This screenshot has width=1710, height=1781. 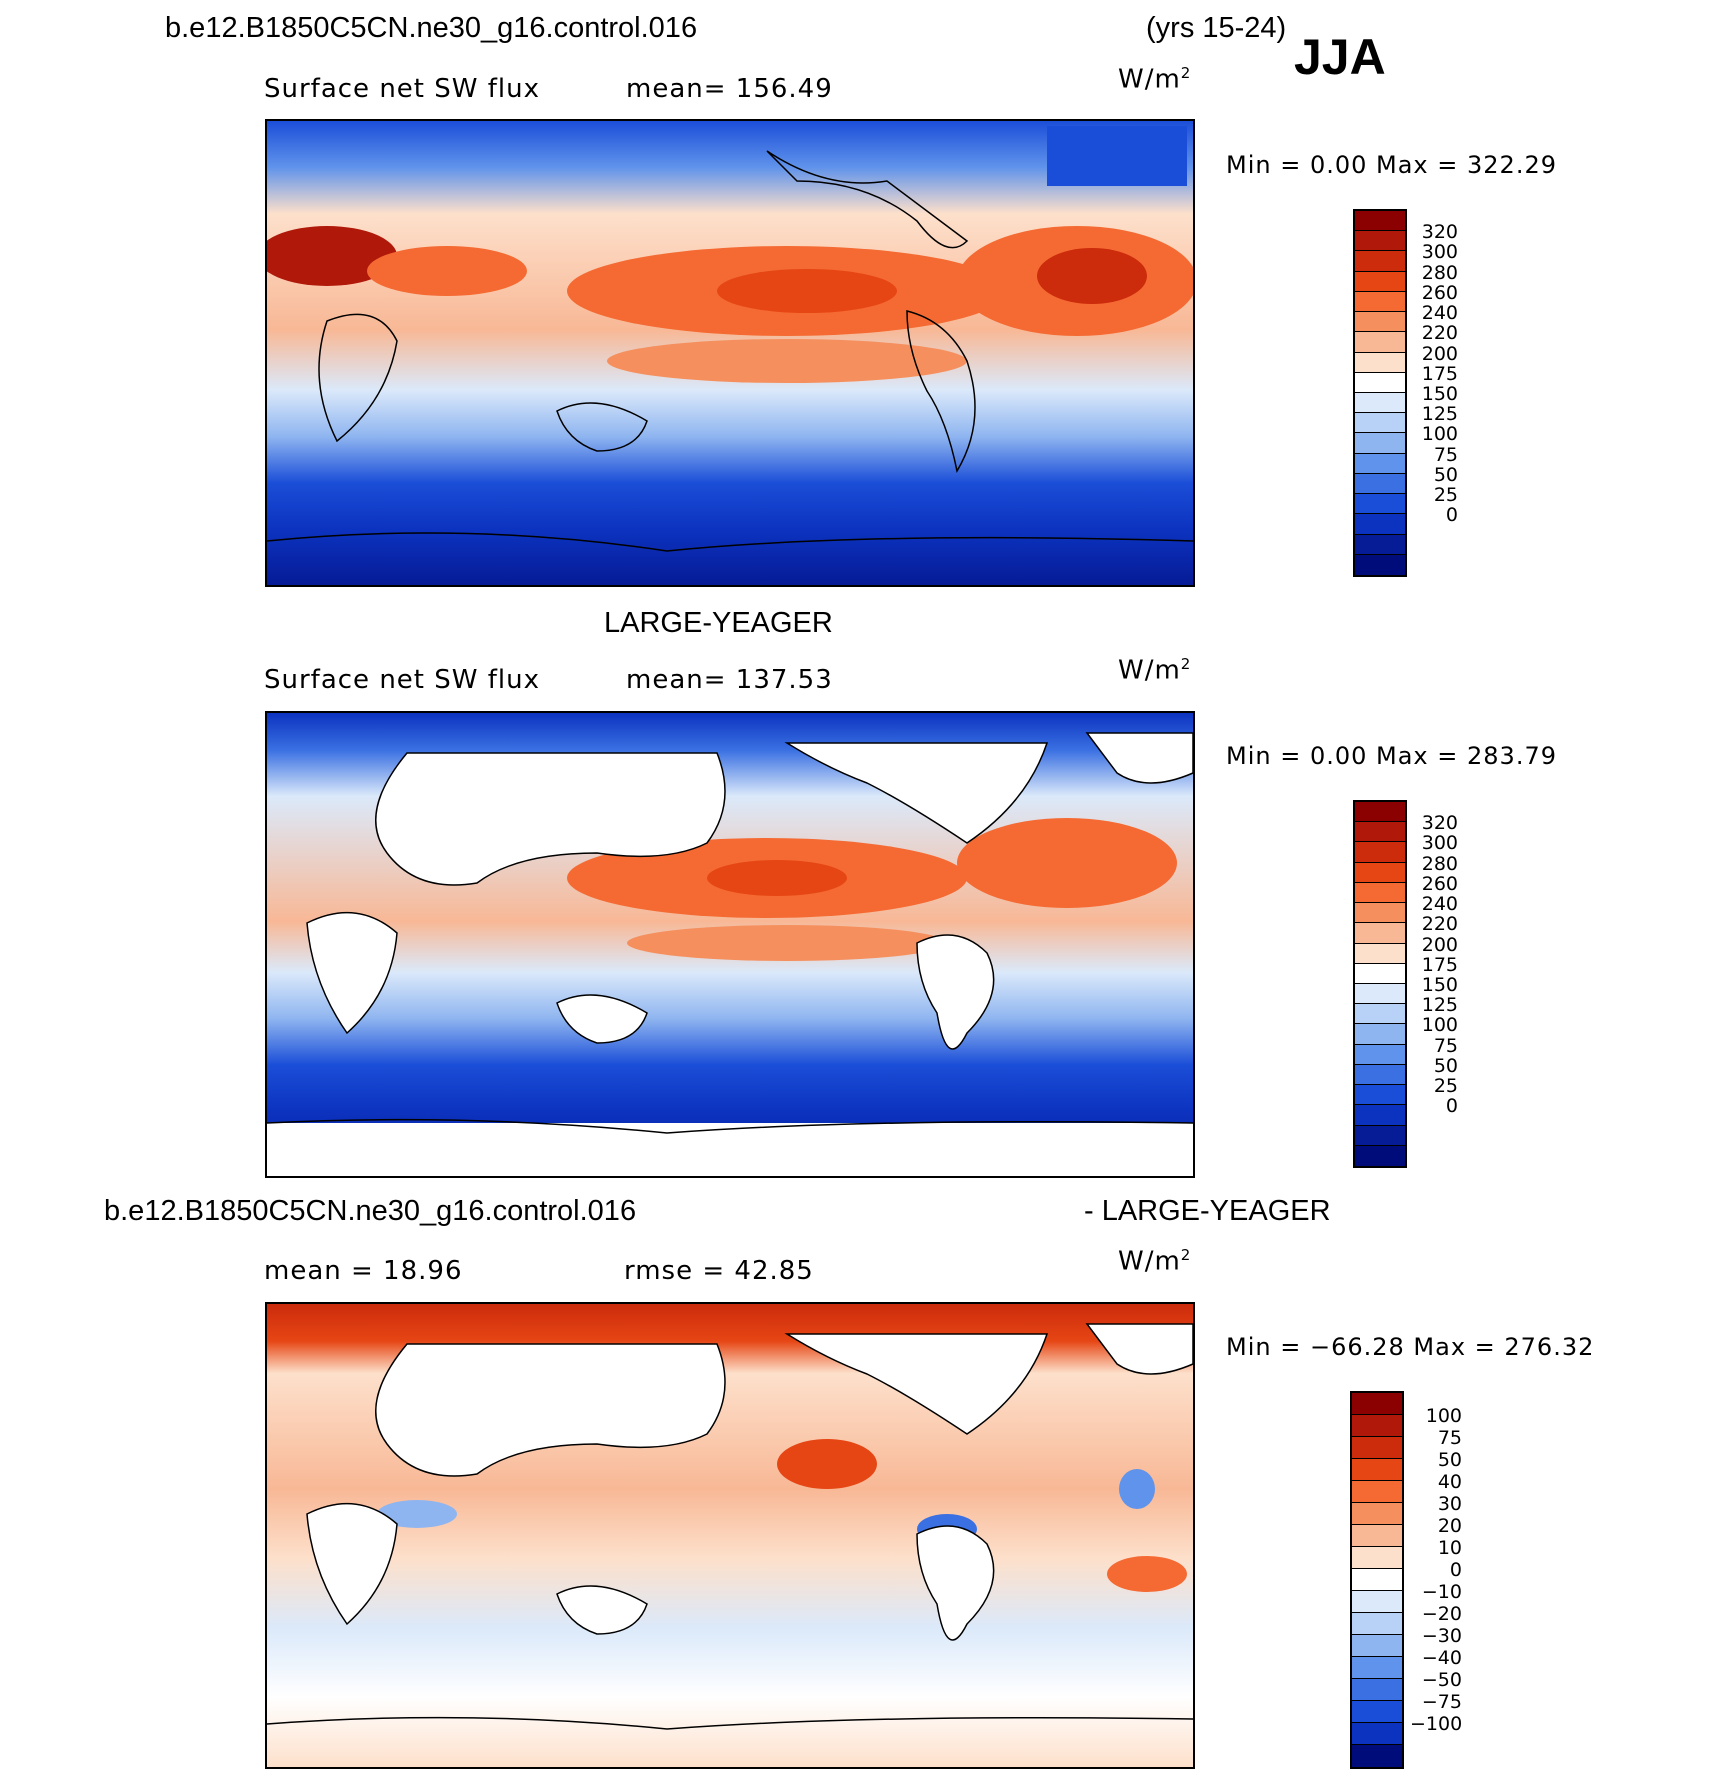 What do you see at coordinates (1155, 79) in the screenshot?
I see `panel1-units: W/m2` at bounding box center [1155, 79].